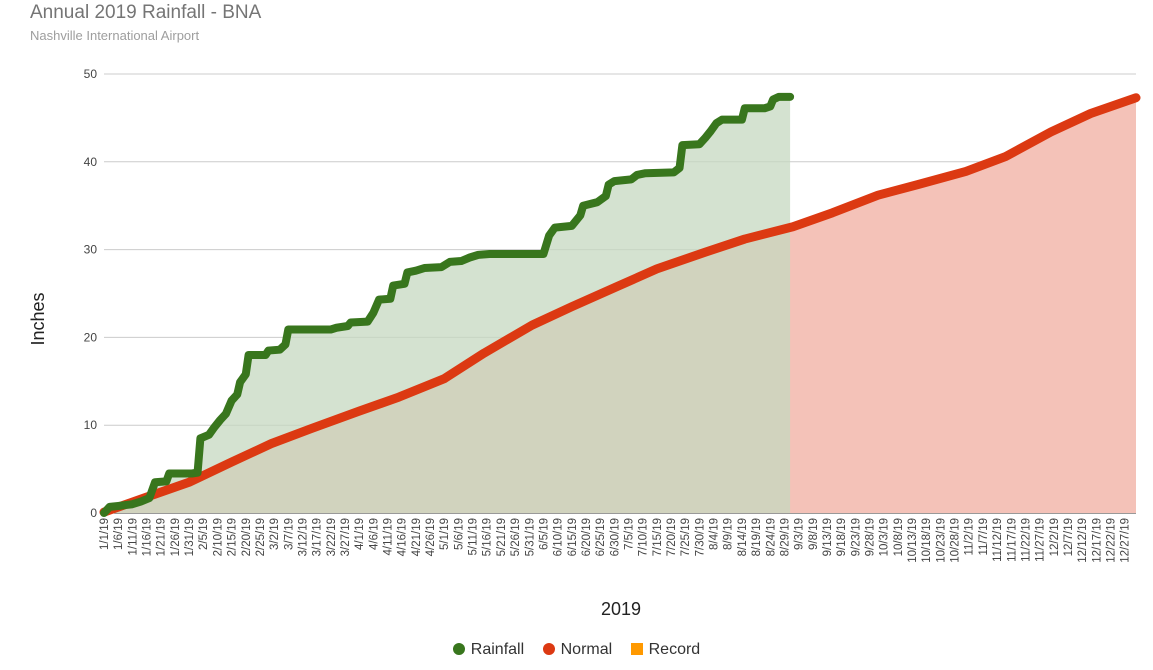 This screenshot has width=1153, height=670. Describe the element at coordinates (289, 534) in the screenshot. I see `x-tick-label: 3/7/19` at that location.